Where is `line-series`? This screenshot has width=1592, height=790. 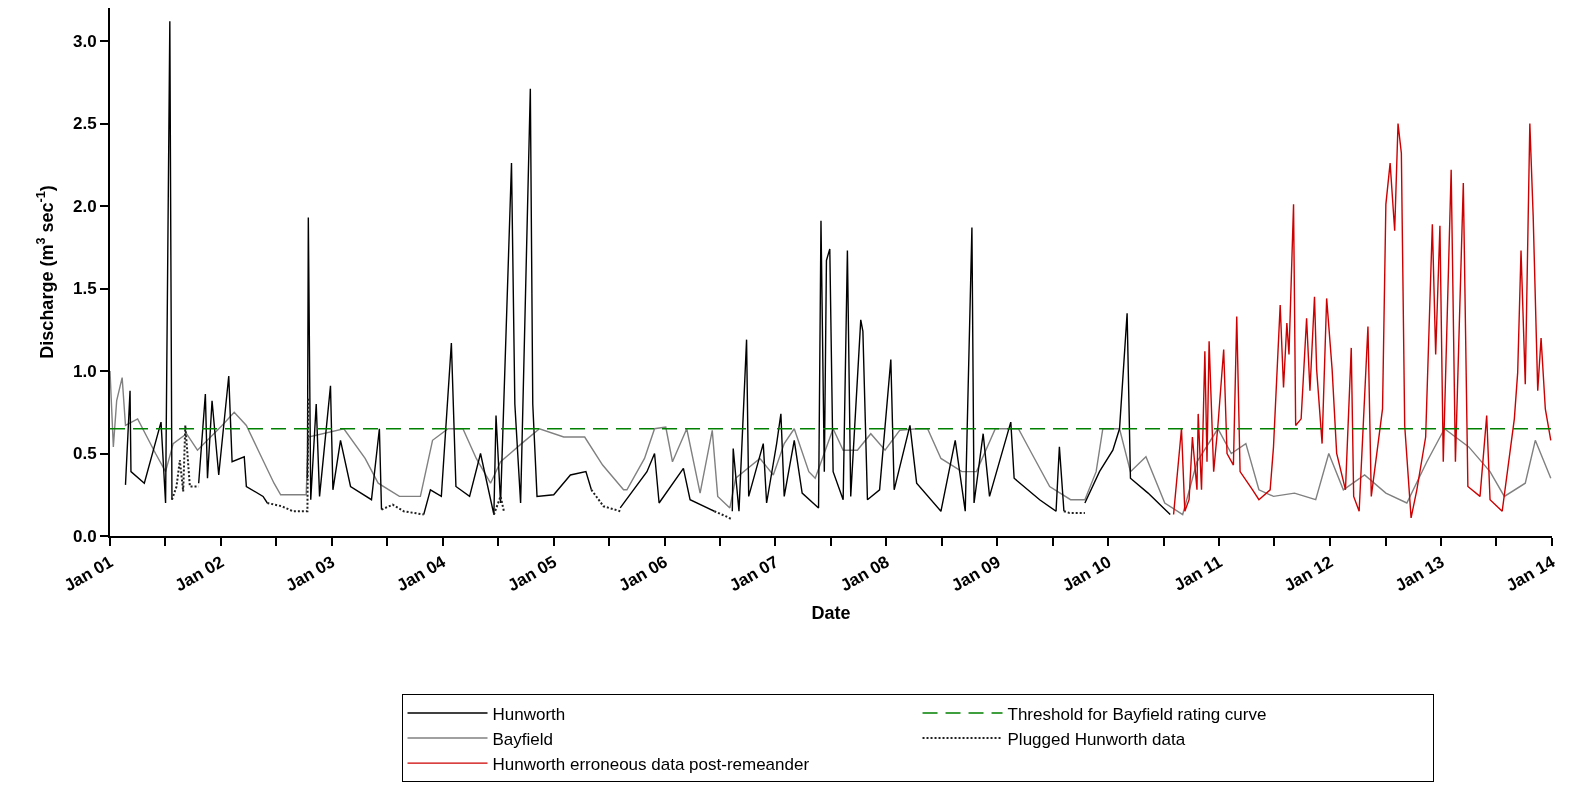
line-series is located at coordinates (1362, 320).